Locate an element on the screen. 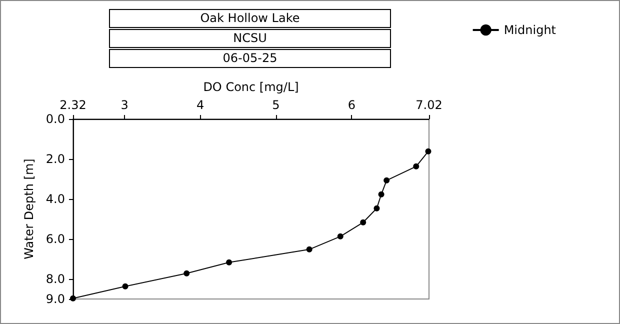 This screenshot has height=324, width=620. x-tick-label: 7.02 is located at coordinates (429, 105).